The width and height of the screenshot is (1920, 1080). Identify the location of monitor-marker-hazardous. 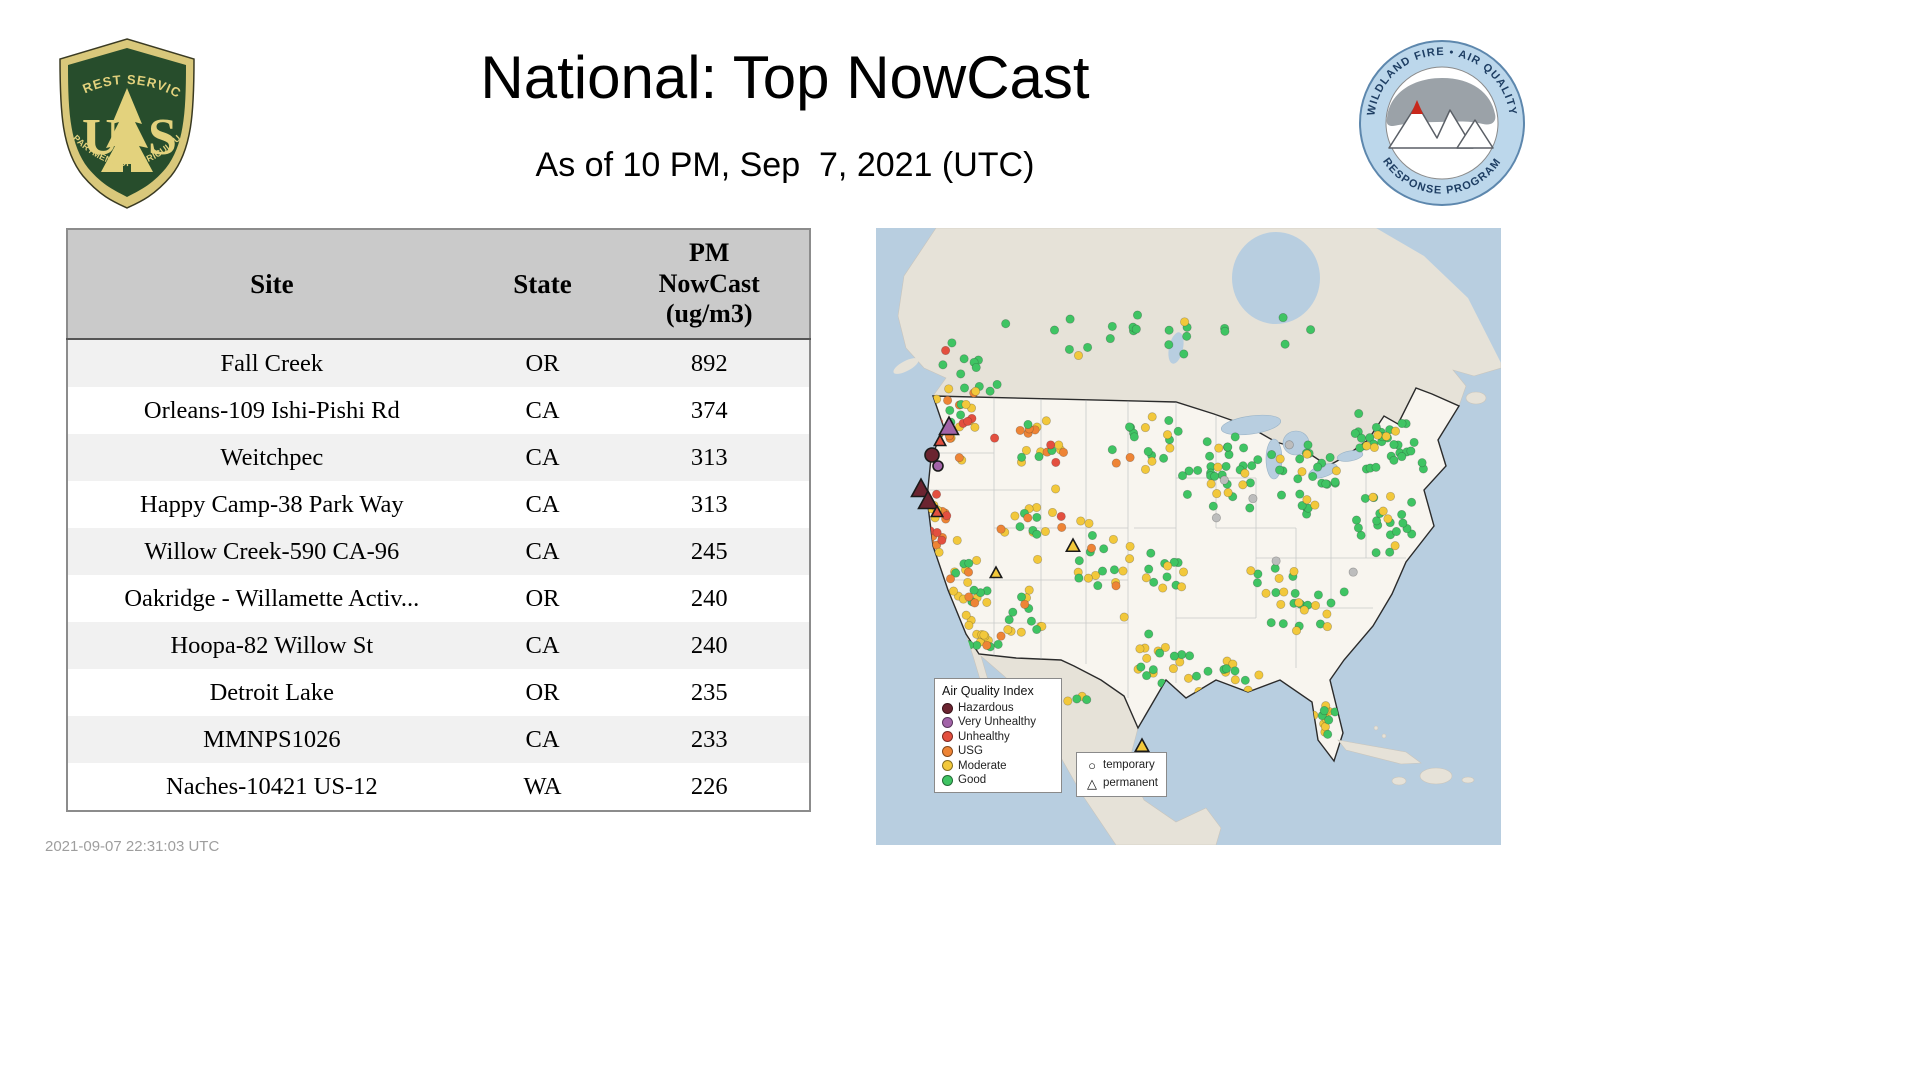
(928, 499).